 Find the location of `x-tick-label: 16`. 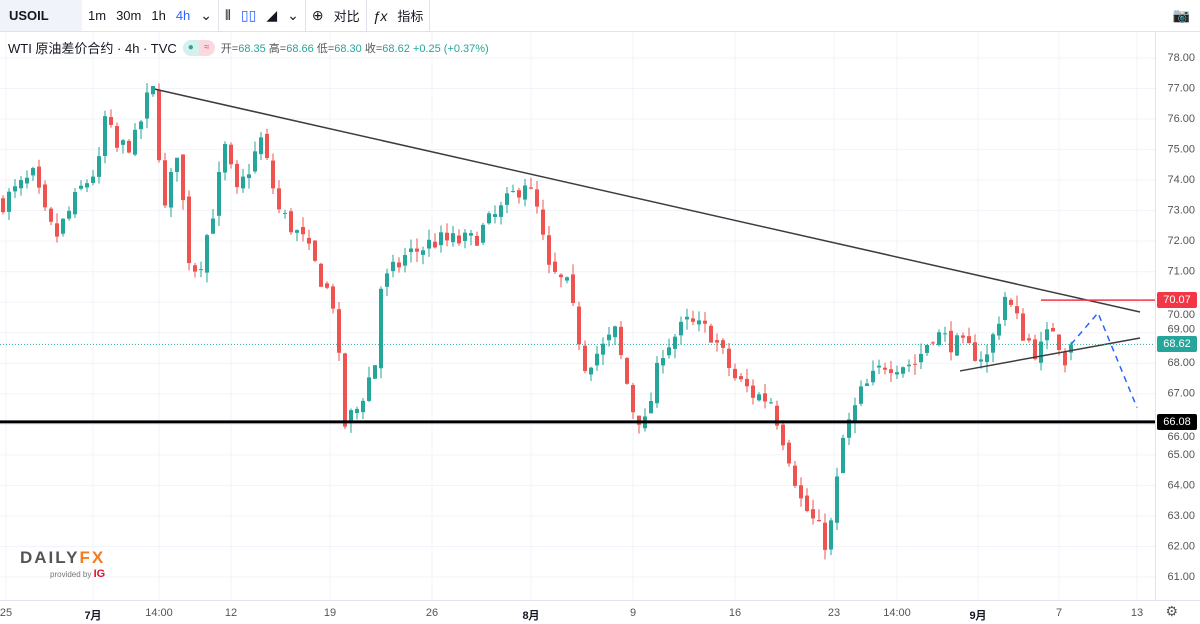

x-tick-label: 16 is located at coordinates (735, 613).